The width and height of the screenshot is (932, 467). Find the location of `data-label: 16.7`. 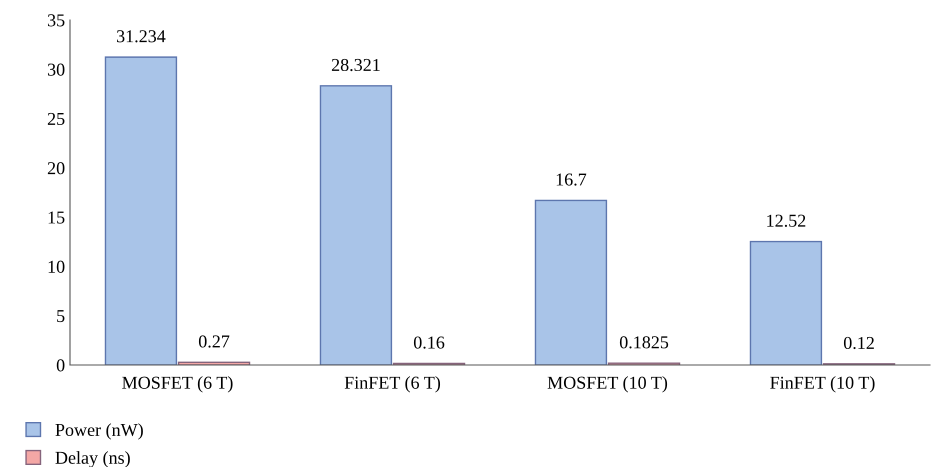

data-label: 16.7 is located at coordinates (571, 179).